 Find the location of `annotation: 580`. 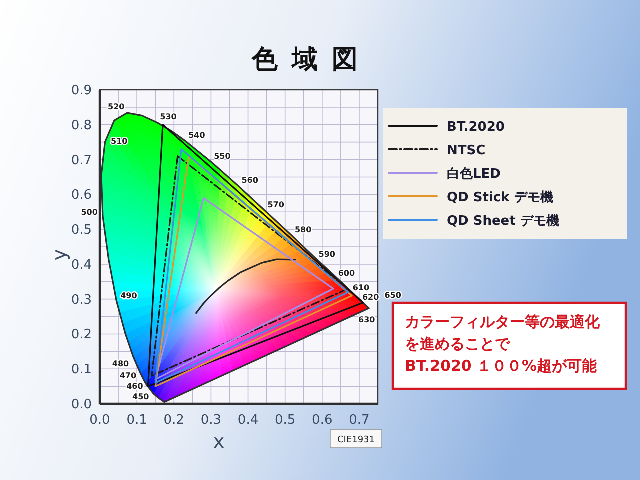

annotation: 580 is located at coordinates (303, 230).